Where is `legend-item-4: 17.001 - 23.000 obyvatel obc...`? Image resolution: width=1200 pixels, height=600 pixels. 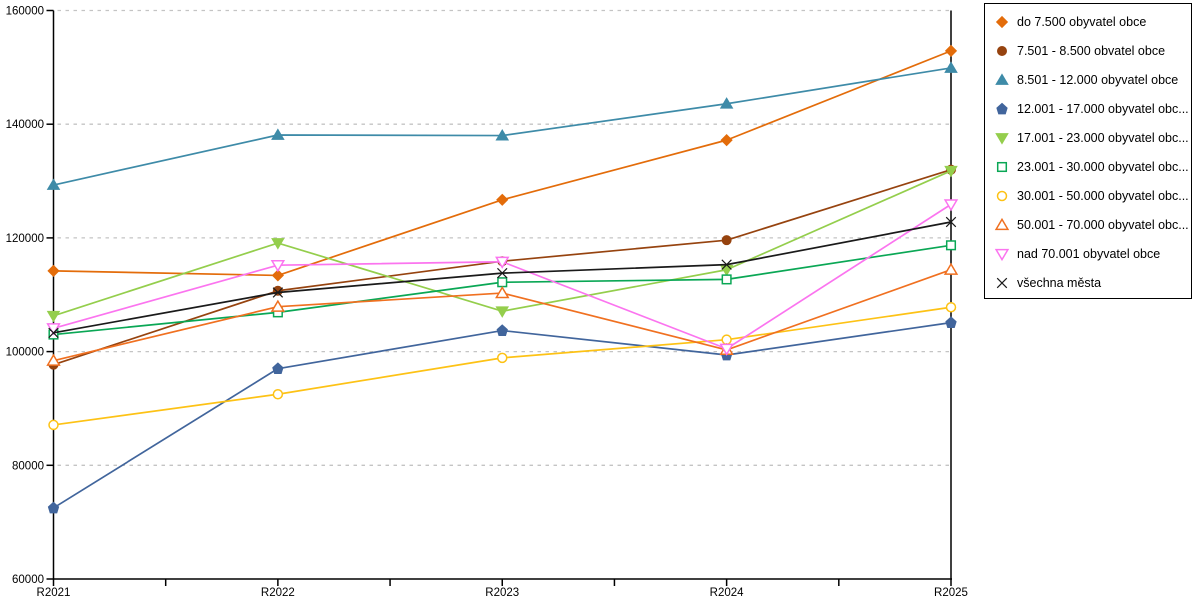 legend-item-4: 17.001 - 23.000 obyvatel obc... is located at coordinates (1088, 137).